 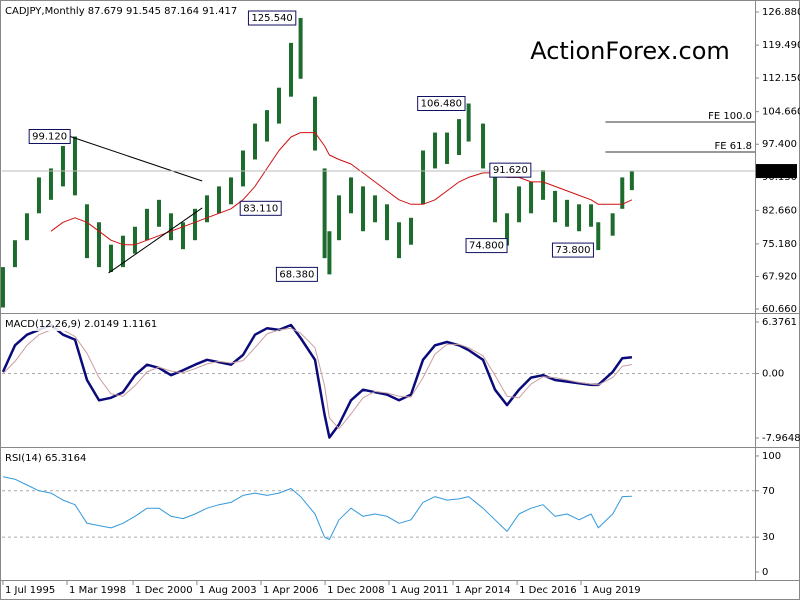 I want to click on x-tick-label: 1 Dec 2016, so click(x=548, y=590).